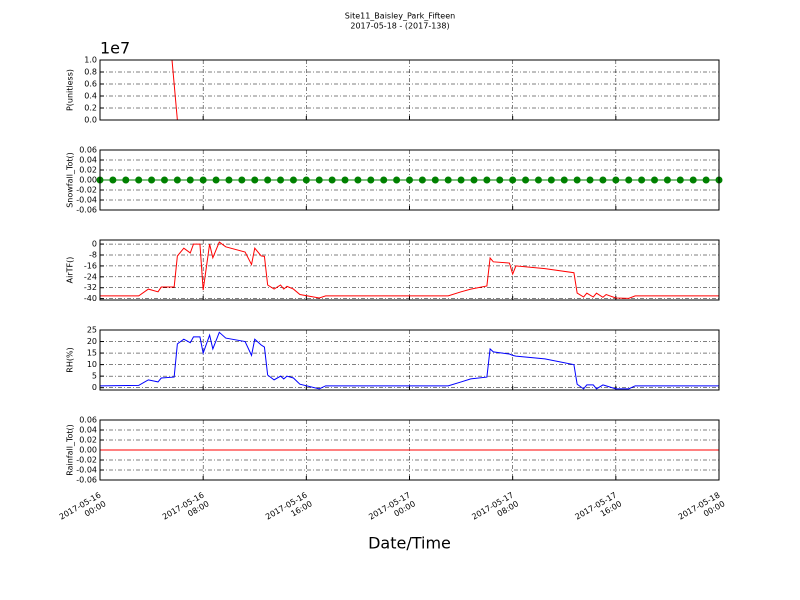 Image resolution: width=800 pixels, height=600 pixels. What do you see at coordinates (93, 255) in the screenshot?
I see `y-tick-label: -8` at bounding box center [93, 255].